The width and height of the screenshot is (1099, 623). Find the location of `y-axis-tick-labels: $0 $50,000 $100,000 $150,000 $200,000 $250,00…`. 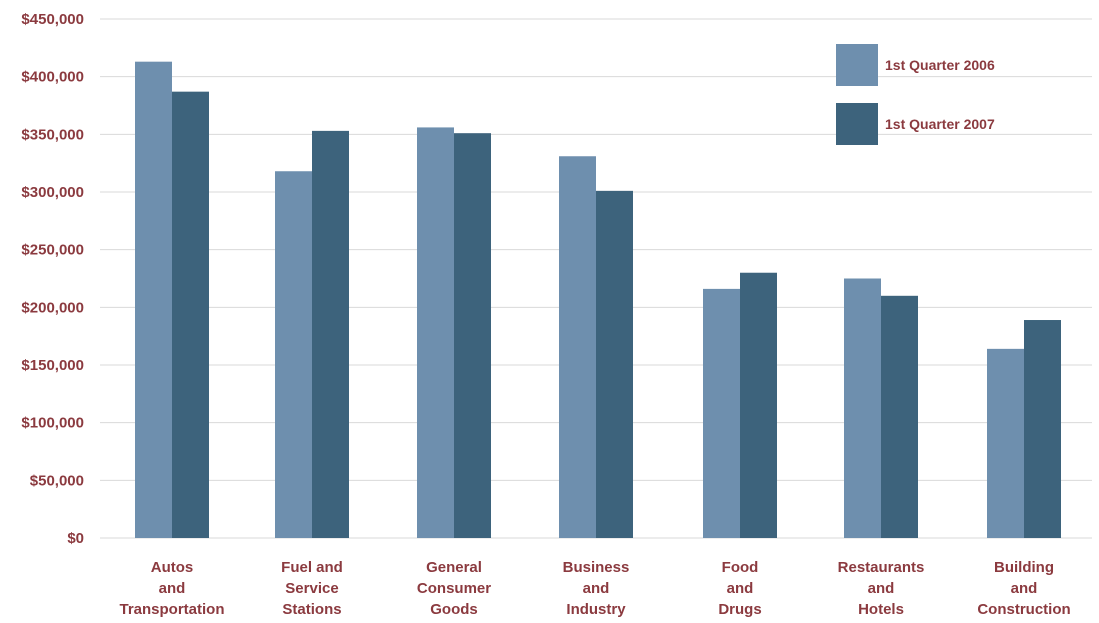

y-axis-tick-labels: $0 $50,000 $100,000 $150,000 $200,000 $250,00… is located at coordinates (52, 279).